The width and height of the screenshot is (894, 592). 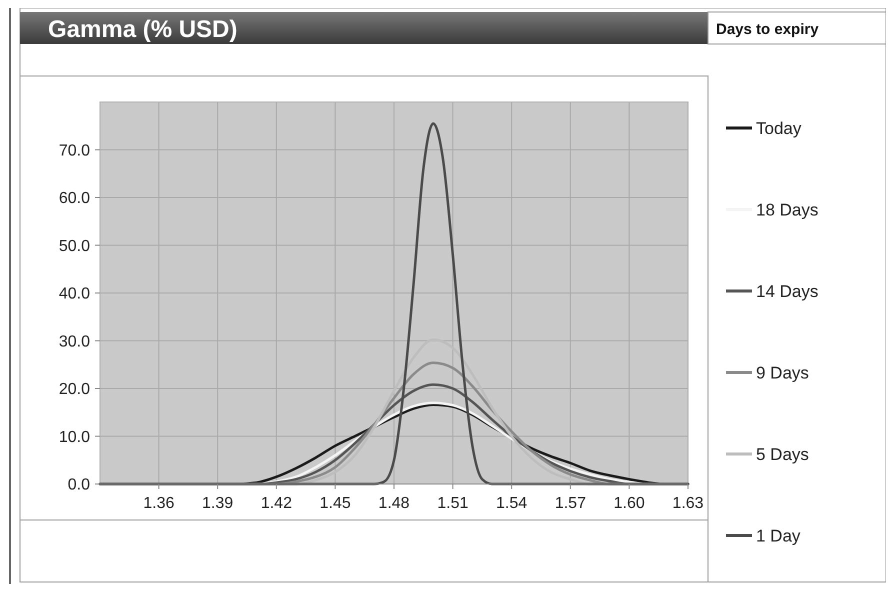 What do you see at coordinates (570, 503) in the screenshot?
I see `x-tick-label: 1.57` at bounding box center [570, 503].